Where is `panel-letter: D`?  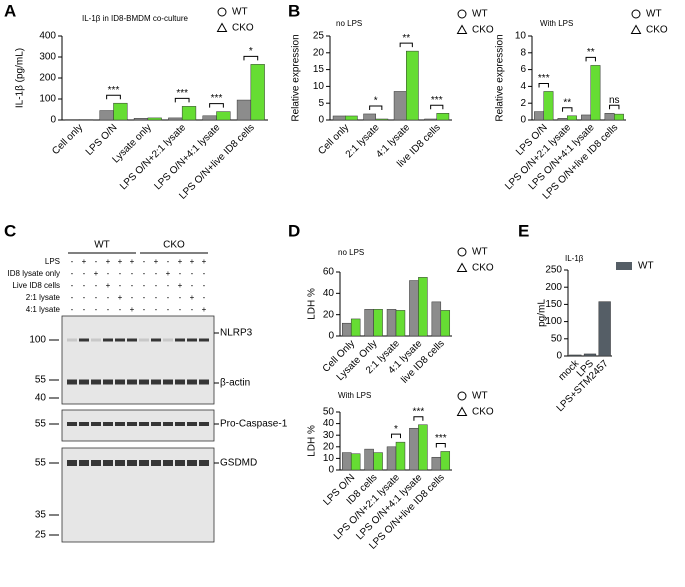
panel-letter: D is located at coordinates (294, 230).